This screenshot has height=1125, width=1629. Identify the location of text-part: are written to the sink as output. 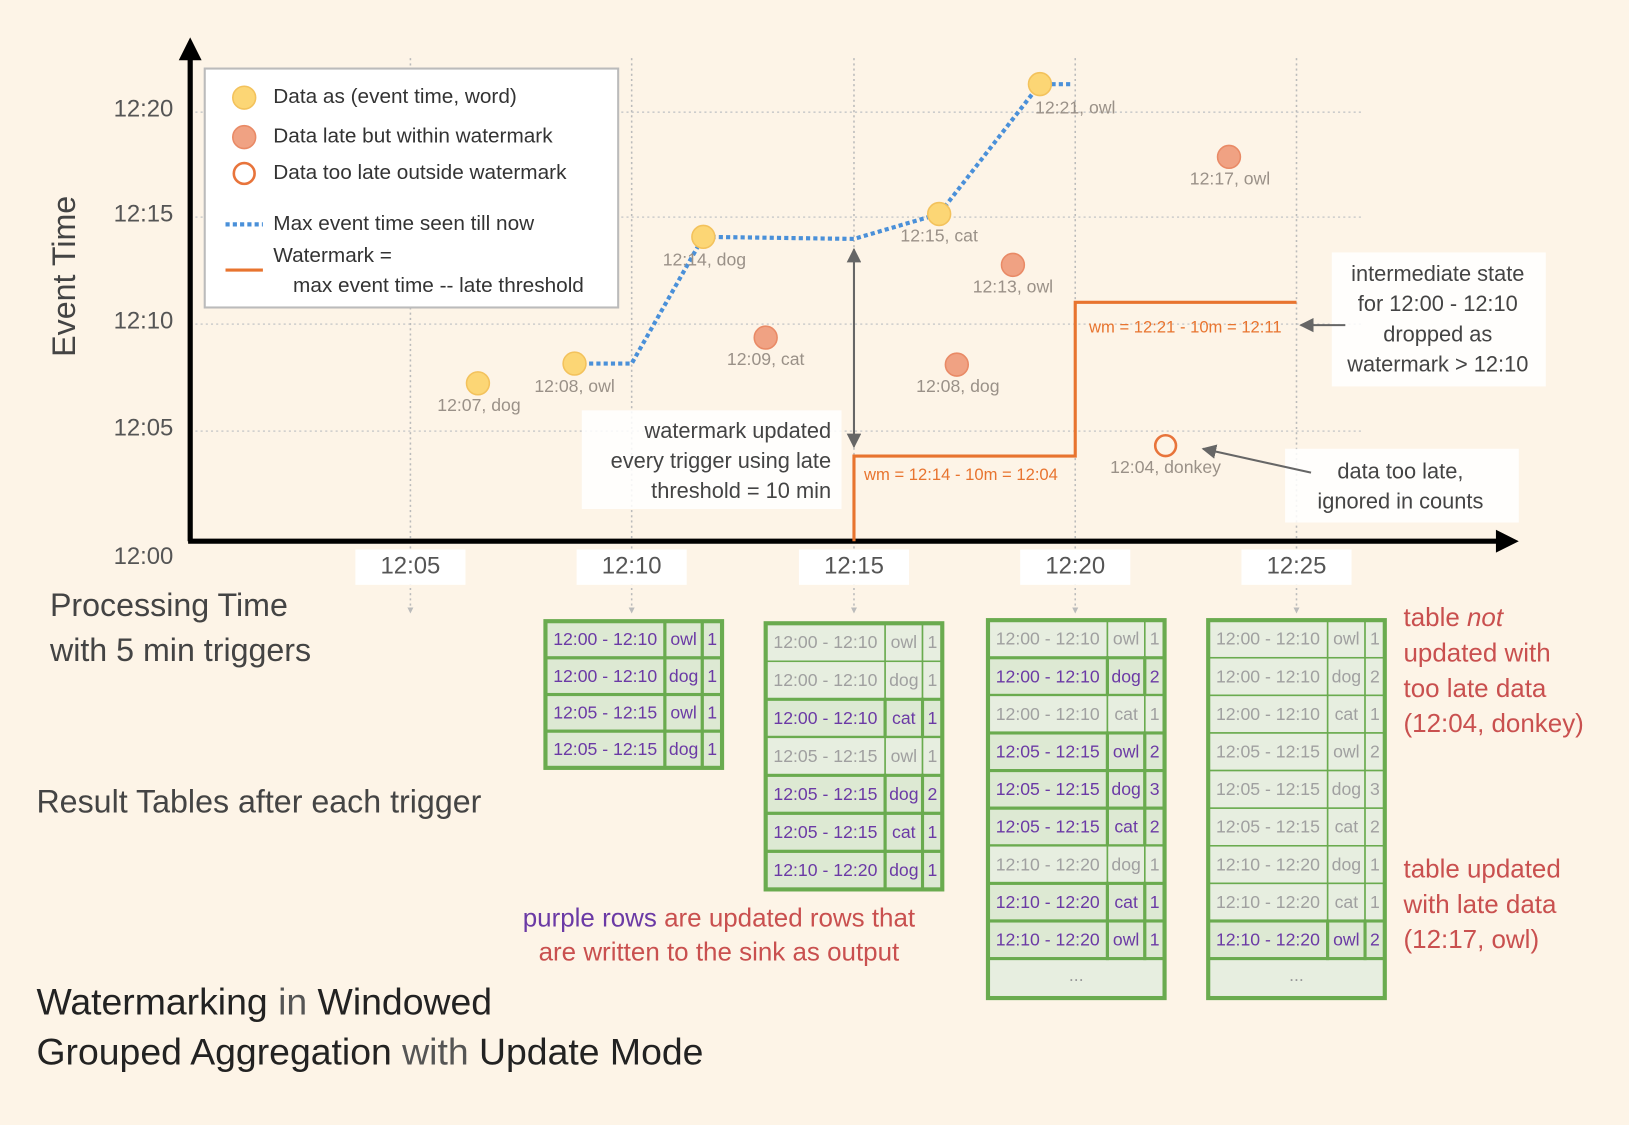
(719, 951).